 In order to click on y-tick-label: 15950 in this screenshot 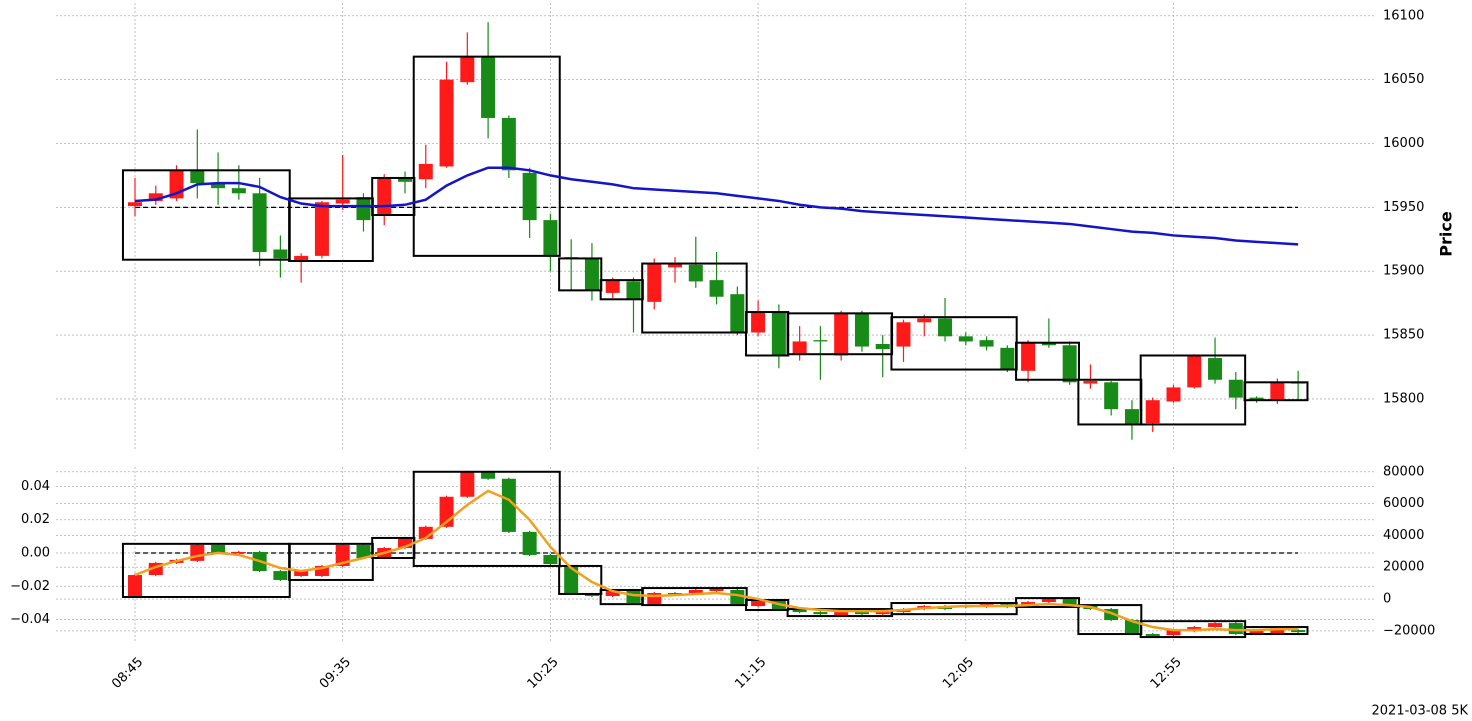, I will do `click(1403, 207)`.